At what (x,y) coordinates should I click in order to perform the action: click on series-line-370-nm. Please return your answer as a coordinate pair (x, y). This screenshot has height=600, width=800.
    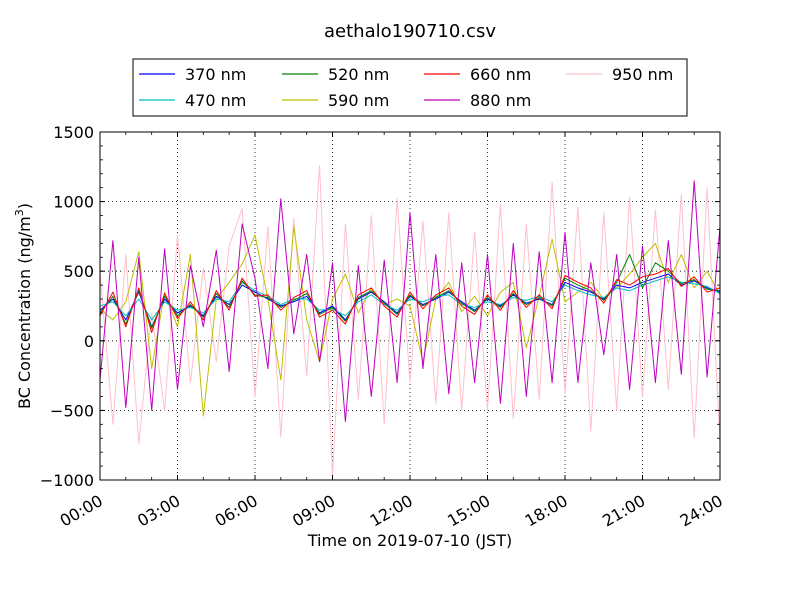
    Looking at the image, I should click on (410, 300).